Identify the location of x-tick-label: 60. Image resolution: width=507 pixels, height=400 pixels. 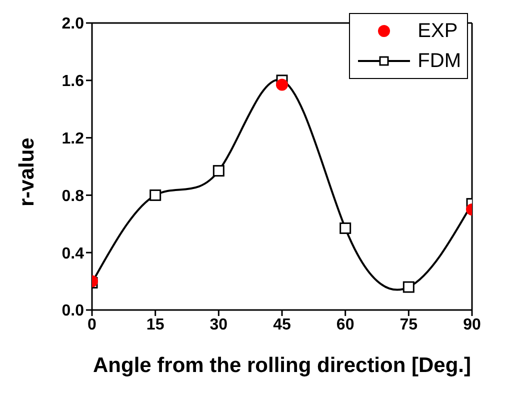
(345, 325).